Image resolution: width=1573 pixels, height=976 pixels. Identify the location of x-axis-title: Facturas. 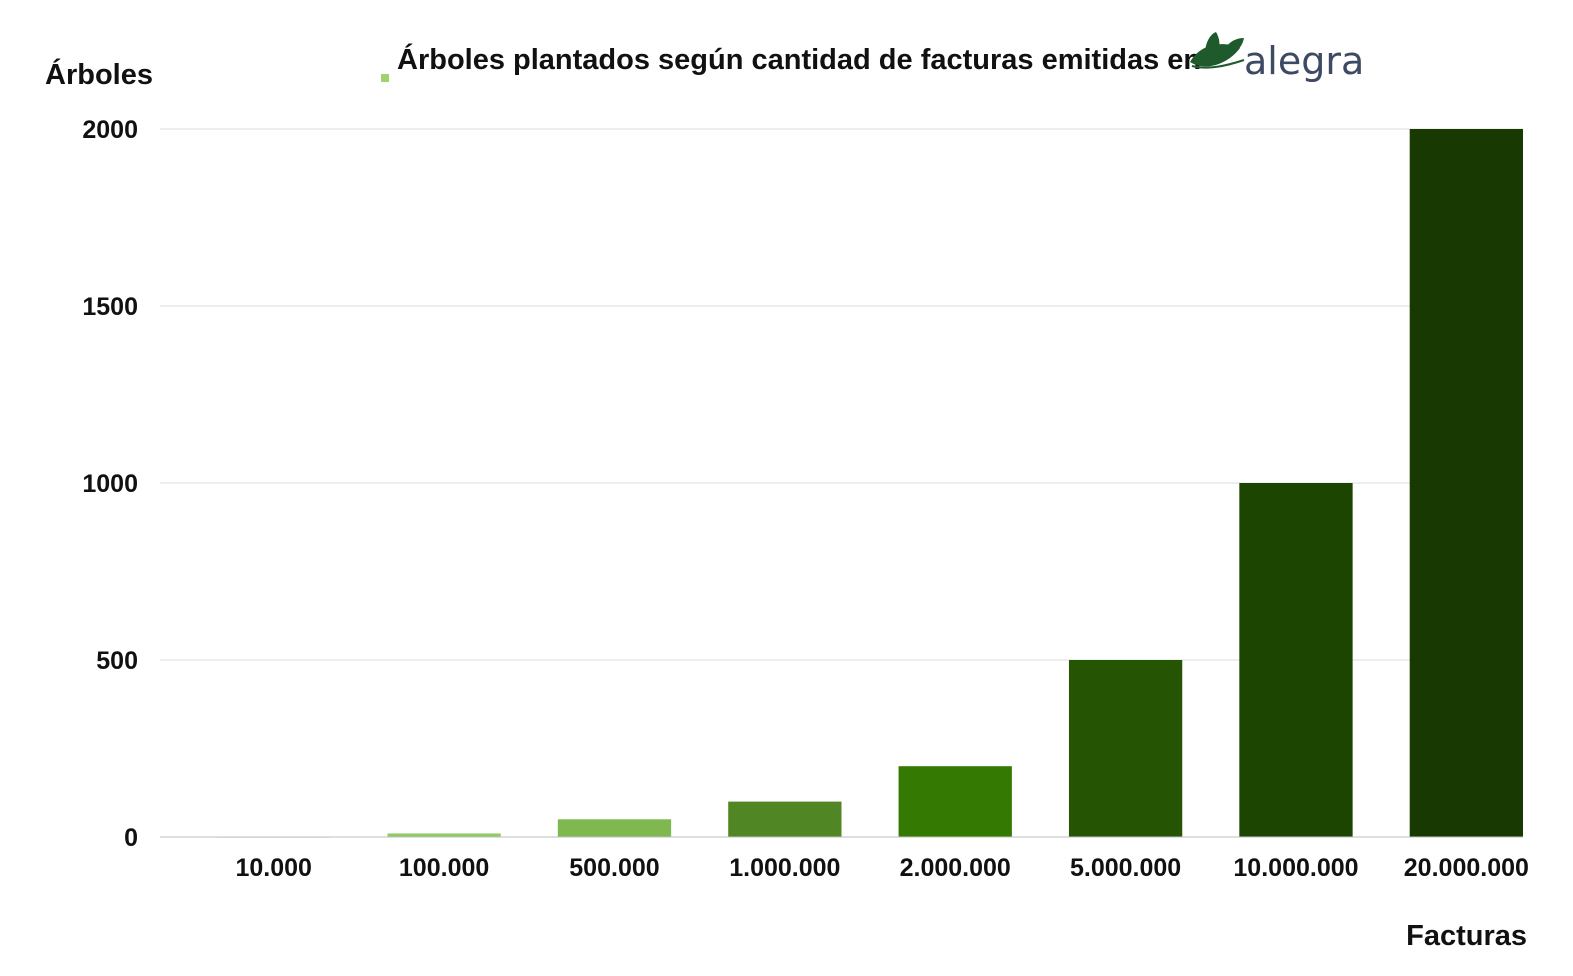
(1466, 936).